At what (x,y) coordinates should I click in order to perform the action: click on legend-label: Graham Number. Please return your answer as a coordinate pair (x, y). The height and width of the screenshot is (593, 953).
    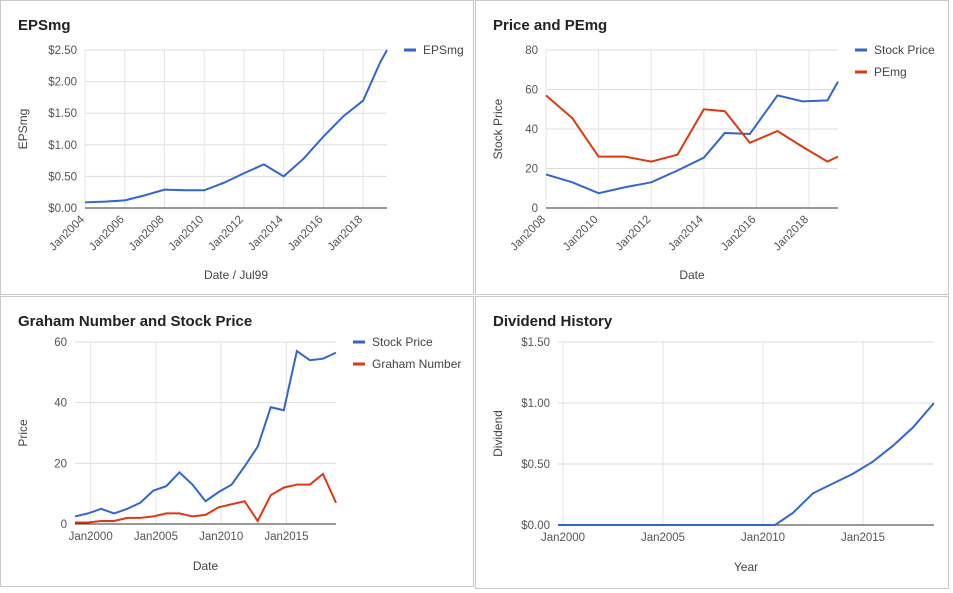
    Looking at the image, I should click on (416, 364).